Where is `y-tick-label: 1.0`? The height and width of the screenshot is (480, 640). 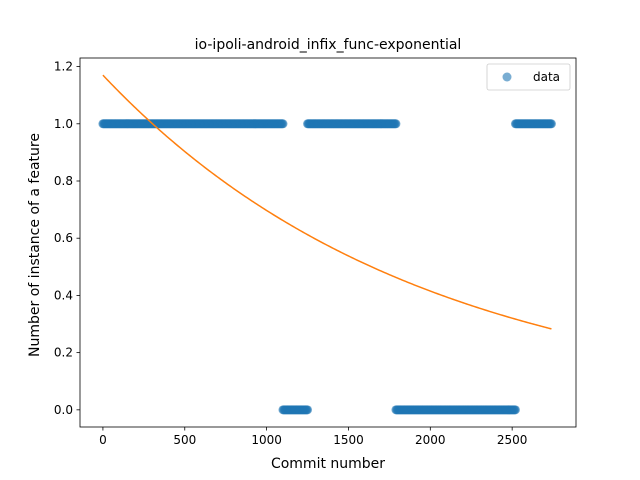
y-tick-label: 1.0 is located at coordinates (63, 124).